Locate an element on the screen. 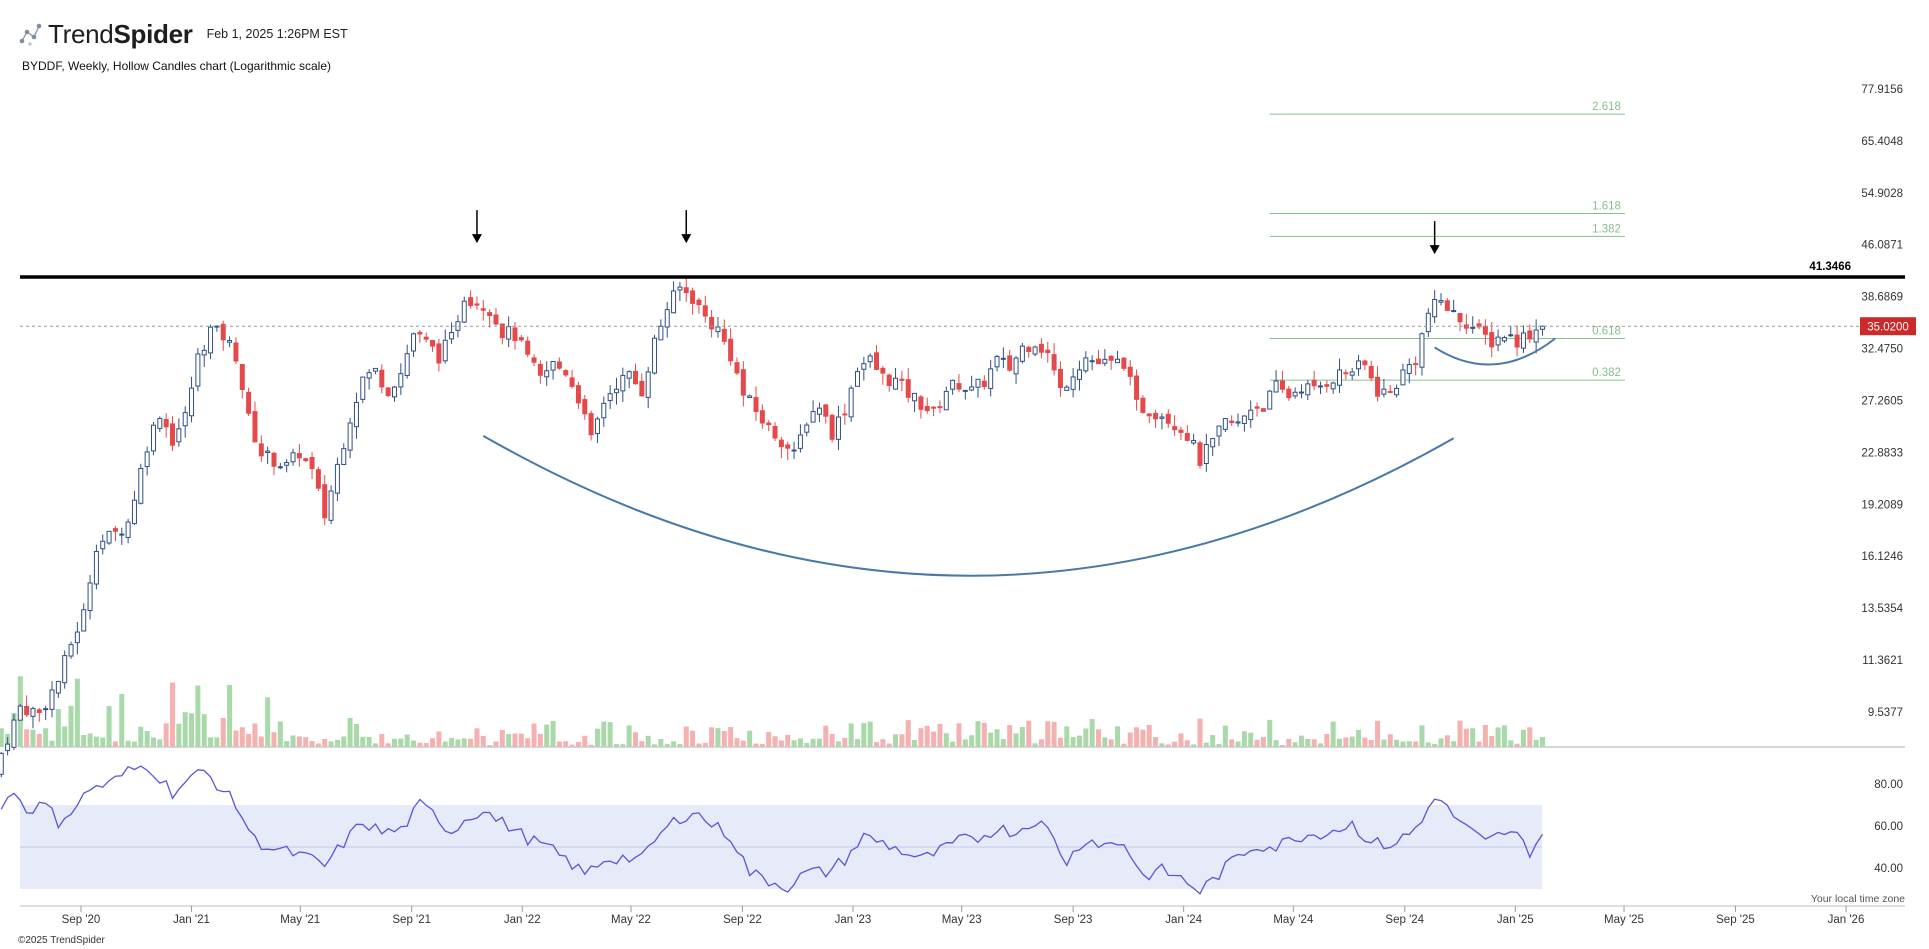 This screenshot has width=1929, height=949. rsi-tick-label: 60.00 is located at coordinates (1888, 827).